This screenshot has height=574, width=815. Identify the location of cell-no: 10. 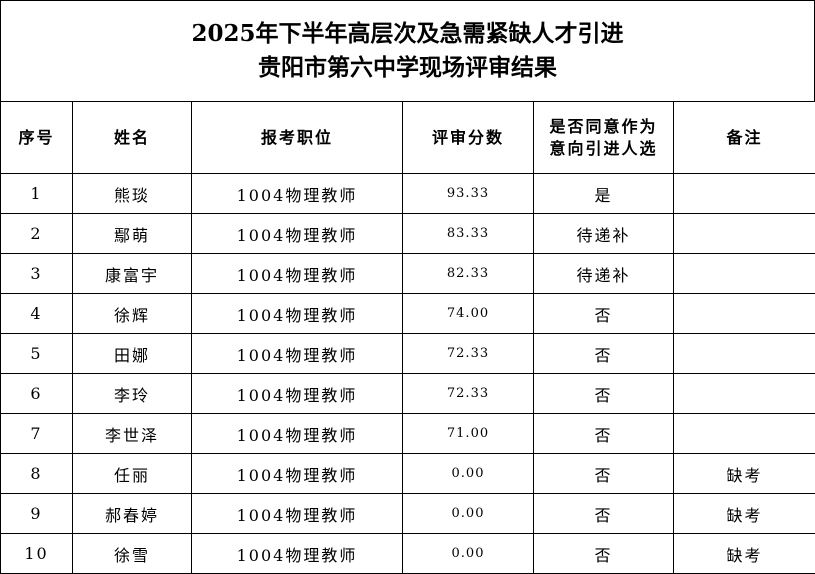
(36, 553).